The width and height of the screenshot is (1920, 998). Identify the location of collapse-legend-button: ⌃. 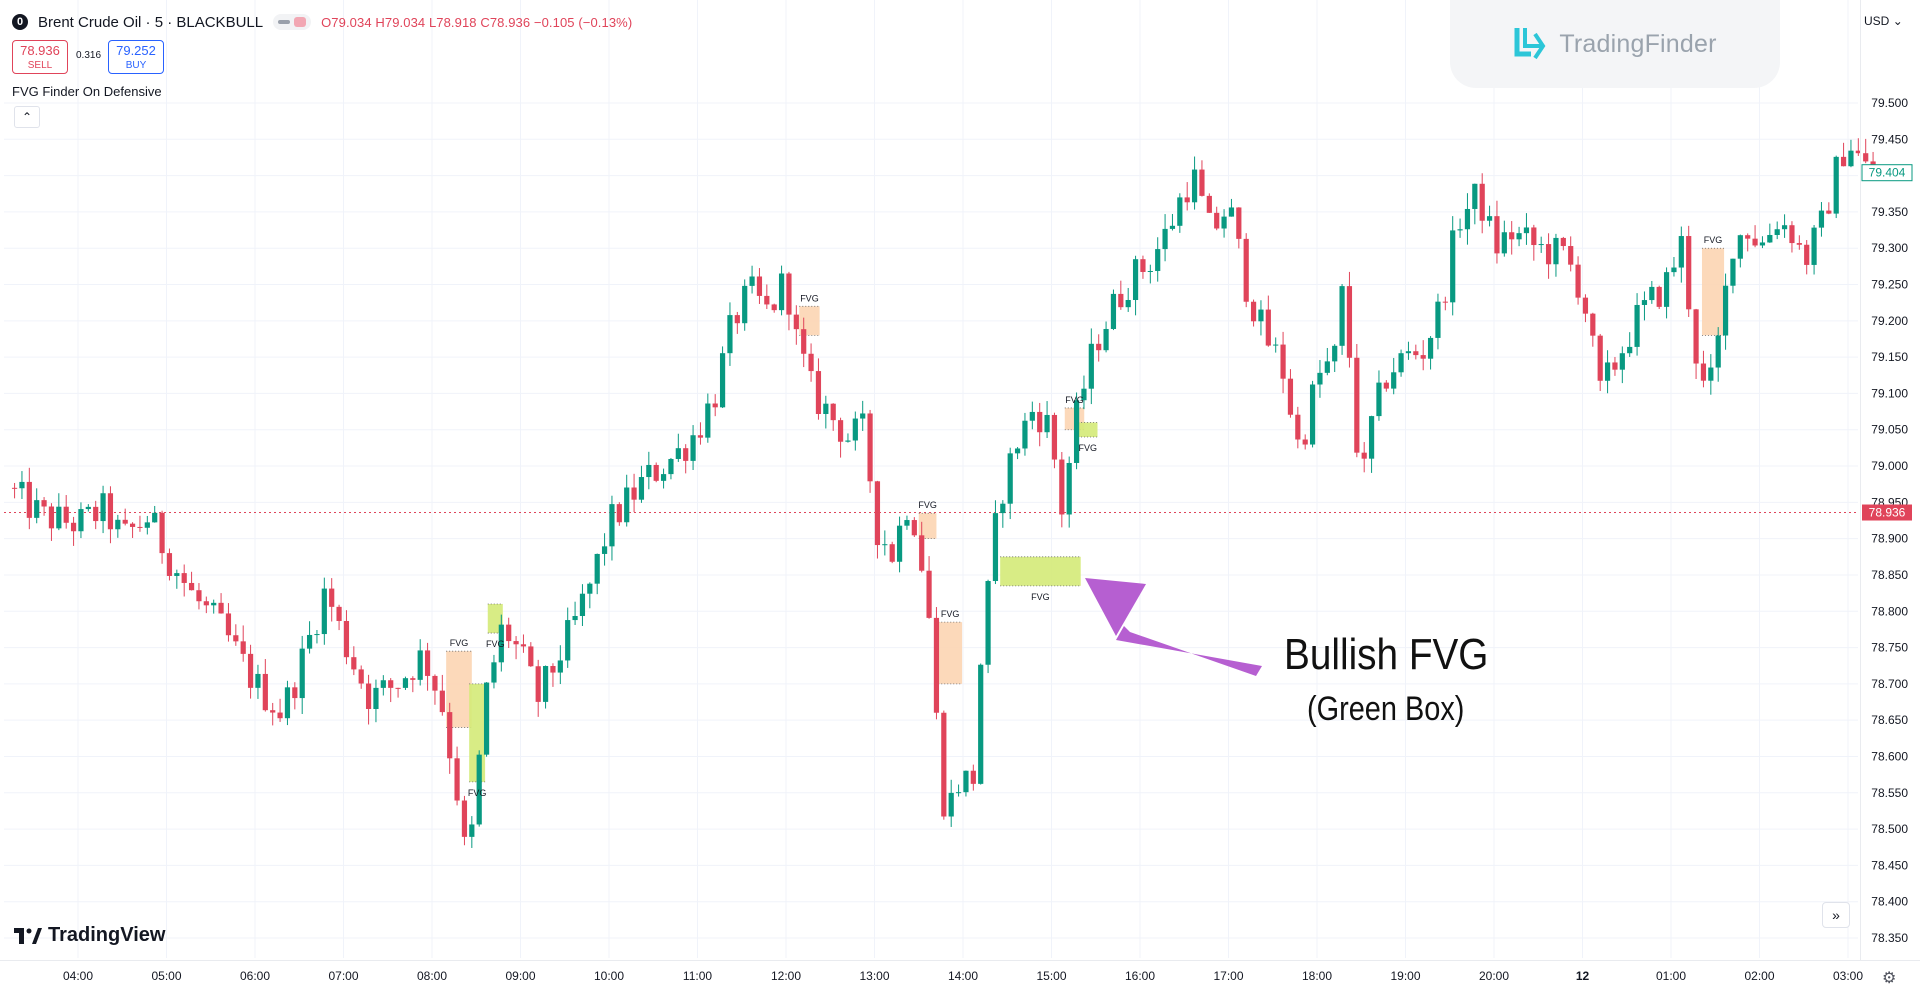
(27, 117).